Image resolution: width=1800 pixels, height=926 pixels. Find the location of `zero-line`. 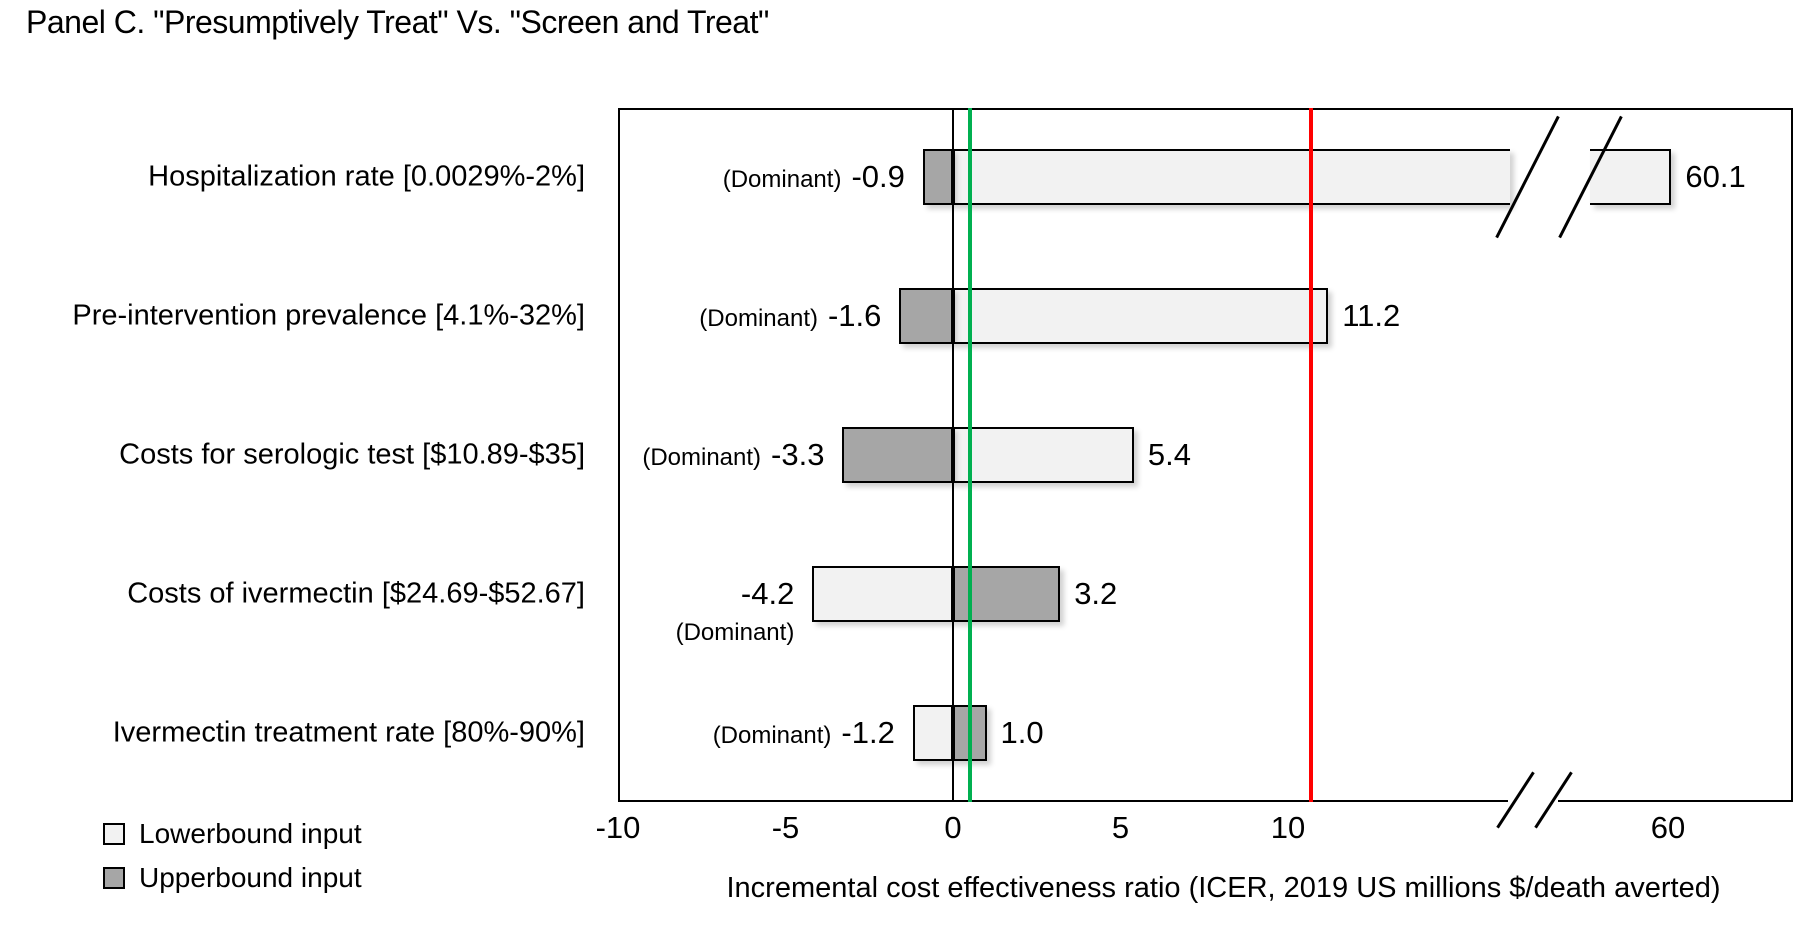

zero-line is located at coordinates (953, 455).